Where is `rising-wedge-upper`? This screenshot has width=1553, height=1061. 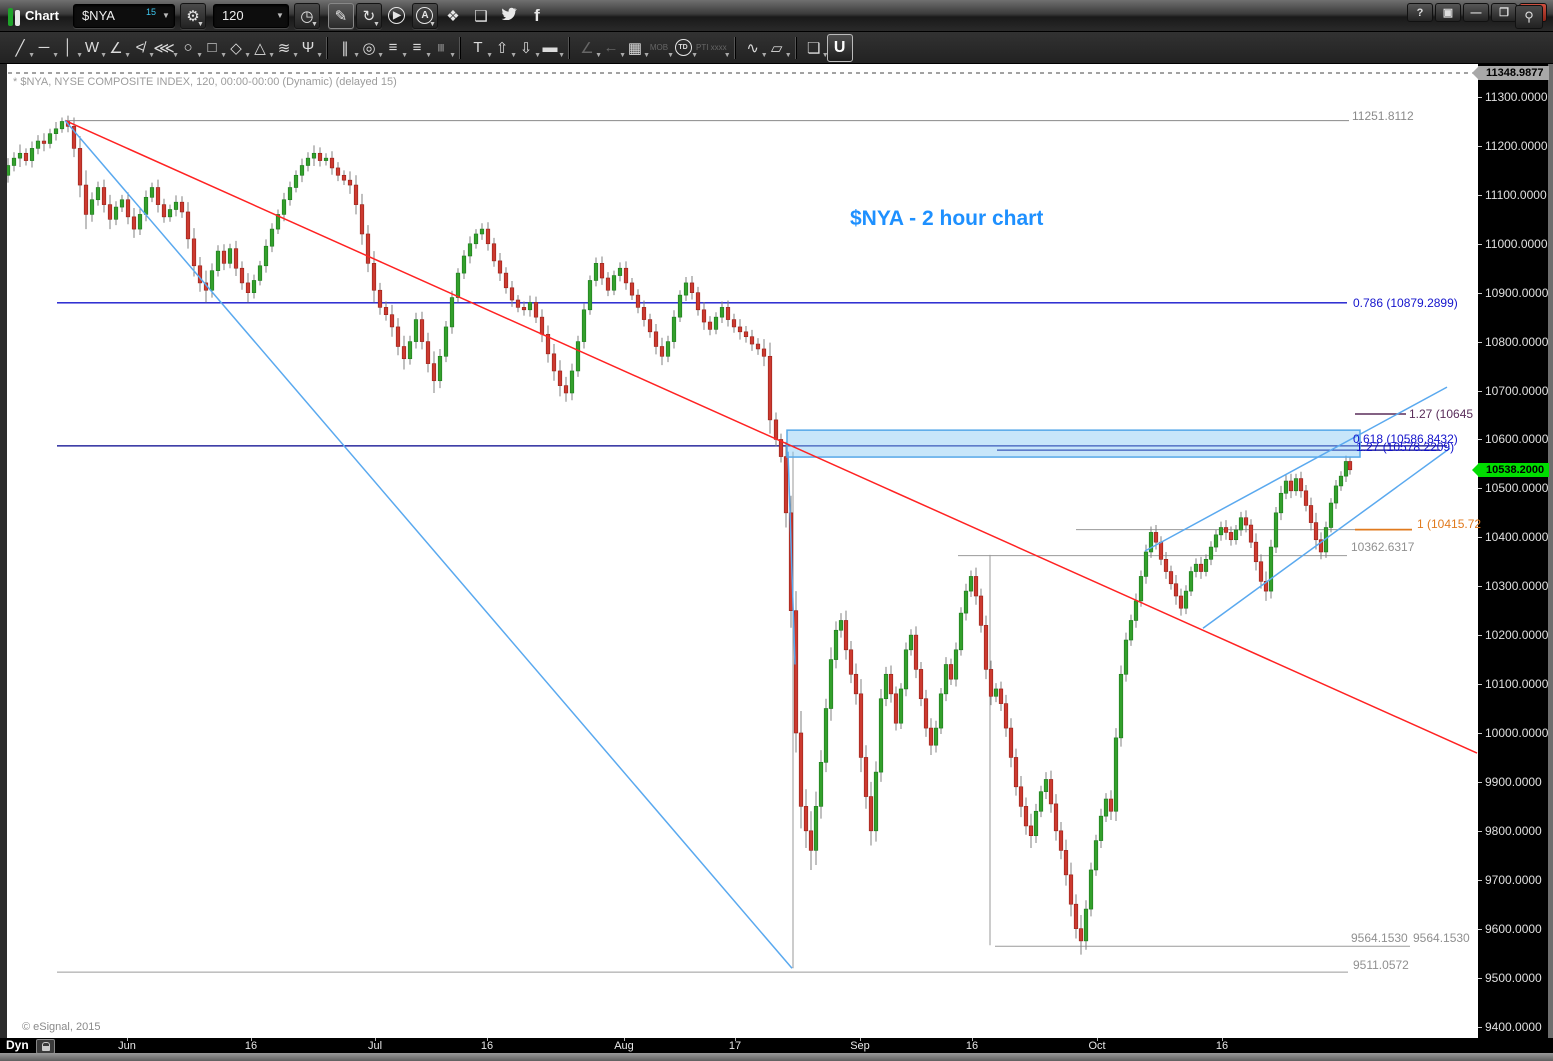 rising-wedge-upper is located at coordinates (1296, 469).